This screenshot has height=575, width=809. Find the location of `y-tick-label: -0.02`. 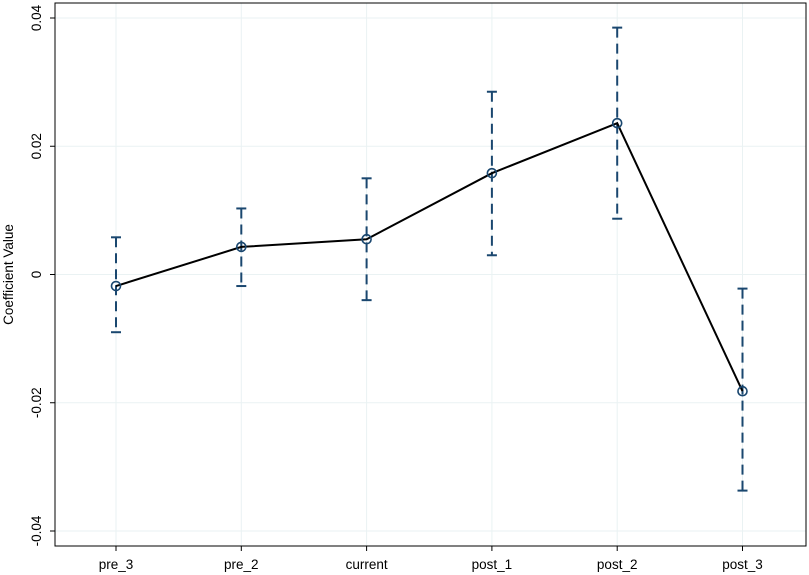

y-tick-label: -0.02 is located at coordinates (36, 402).